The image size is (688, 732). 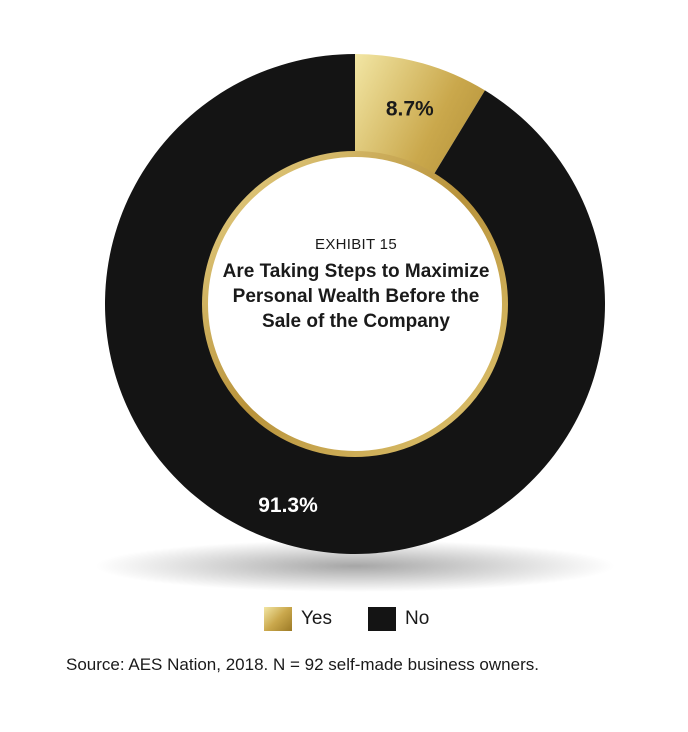 What do you see at coordinates (417, 618) in the screenshot?
I see `legend-label-no: No` at bounding box center [417, 618].